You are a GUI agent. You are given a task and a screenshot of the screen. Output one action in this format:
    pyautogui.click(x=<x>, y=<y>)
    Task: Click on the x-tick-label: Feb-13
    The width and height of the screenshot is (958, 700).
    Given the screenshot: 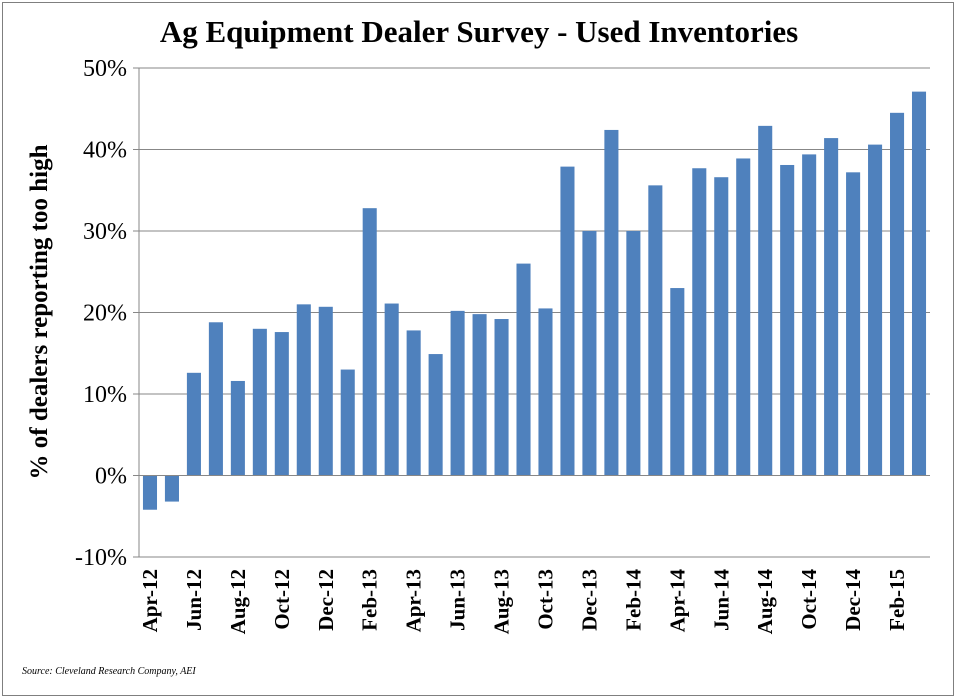 What is the action you would take?
    pyautogui.click(x=370, y=600)
    